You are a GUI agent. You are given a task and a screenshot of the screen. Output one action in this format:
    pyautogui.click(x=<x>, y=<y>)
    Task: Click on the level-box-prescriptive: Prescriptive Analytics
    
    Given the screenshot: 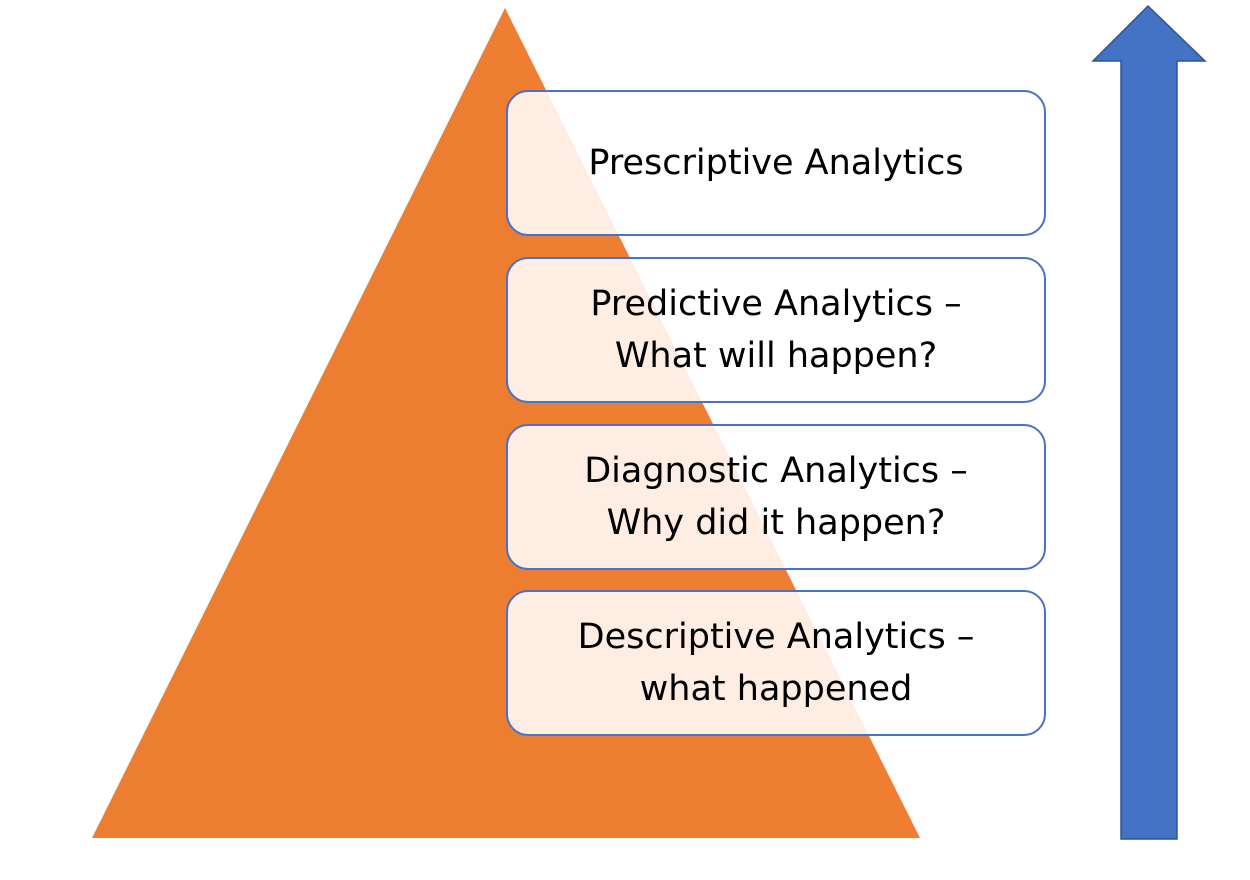 What is the action you would take?
    pyautogui.click(x=776, y=163)
    